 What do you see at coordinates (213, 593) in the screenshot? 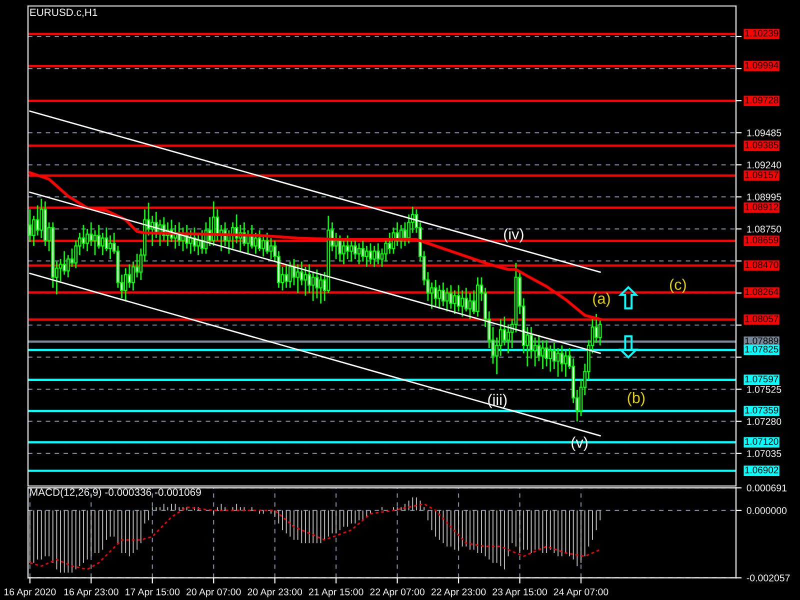
I see `x-tick-label: 20 Apr 07:00` at bounding box center [213, 593].